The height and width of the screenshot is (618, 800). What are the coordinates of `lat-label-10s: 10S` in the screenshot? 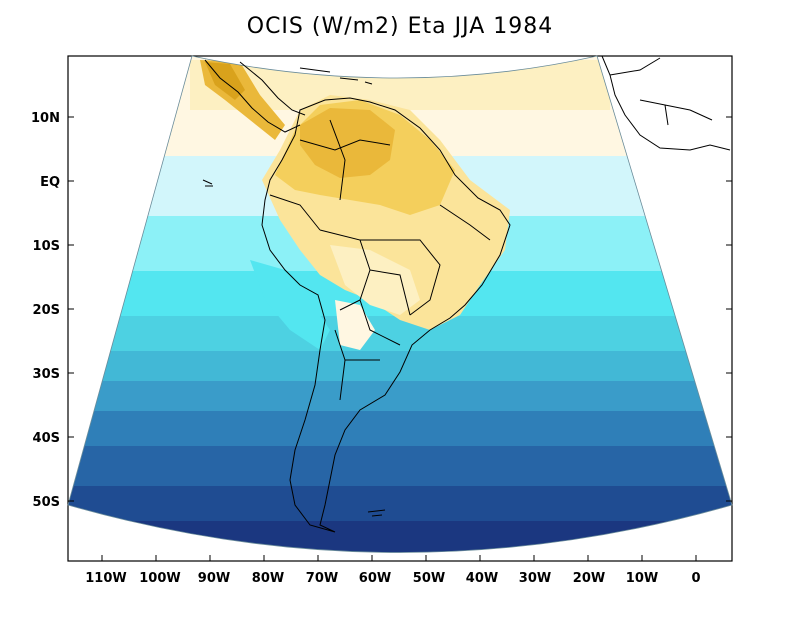 It's located at (46, 246).